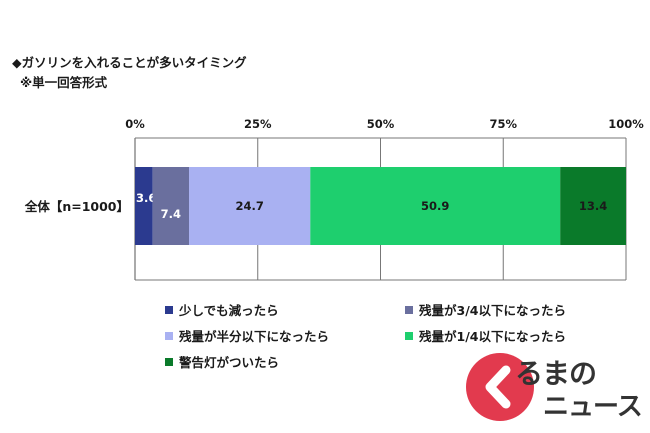  I want to click on legend-item-1: 少しでも減ったら, so click(222, 309).